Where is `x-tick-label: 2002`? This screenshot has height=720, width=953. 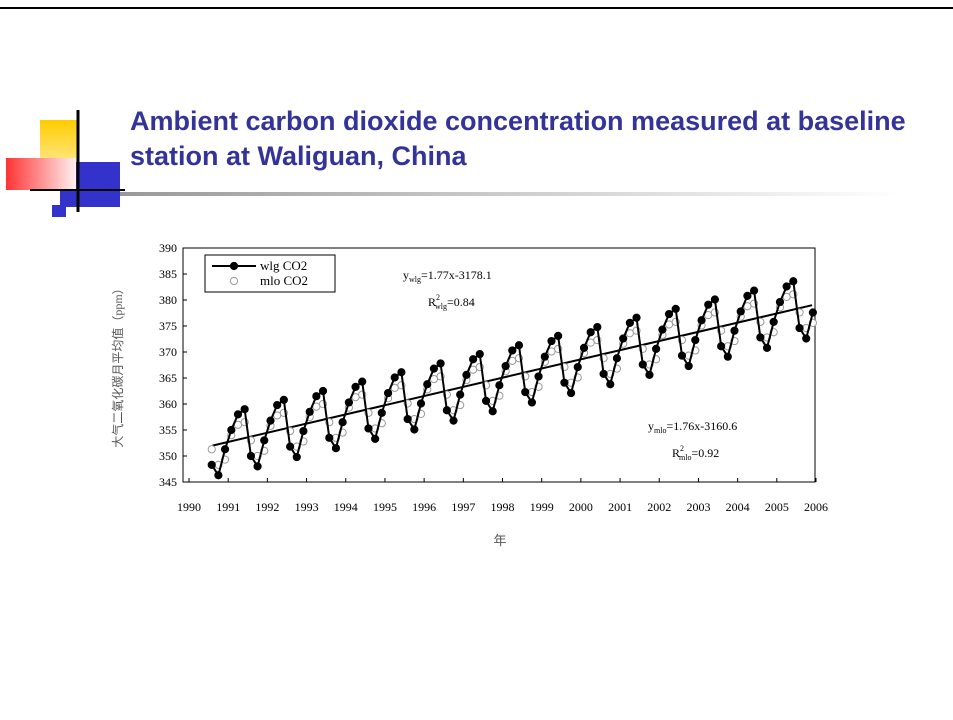
x-tick-label: 2002 is located at coordinates (659, 507).